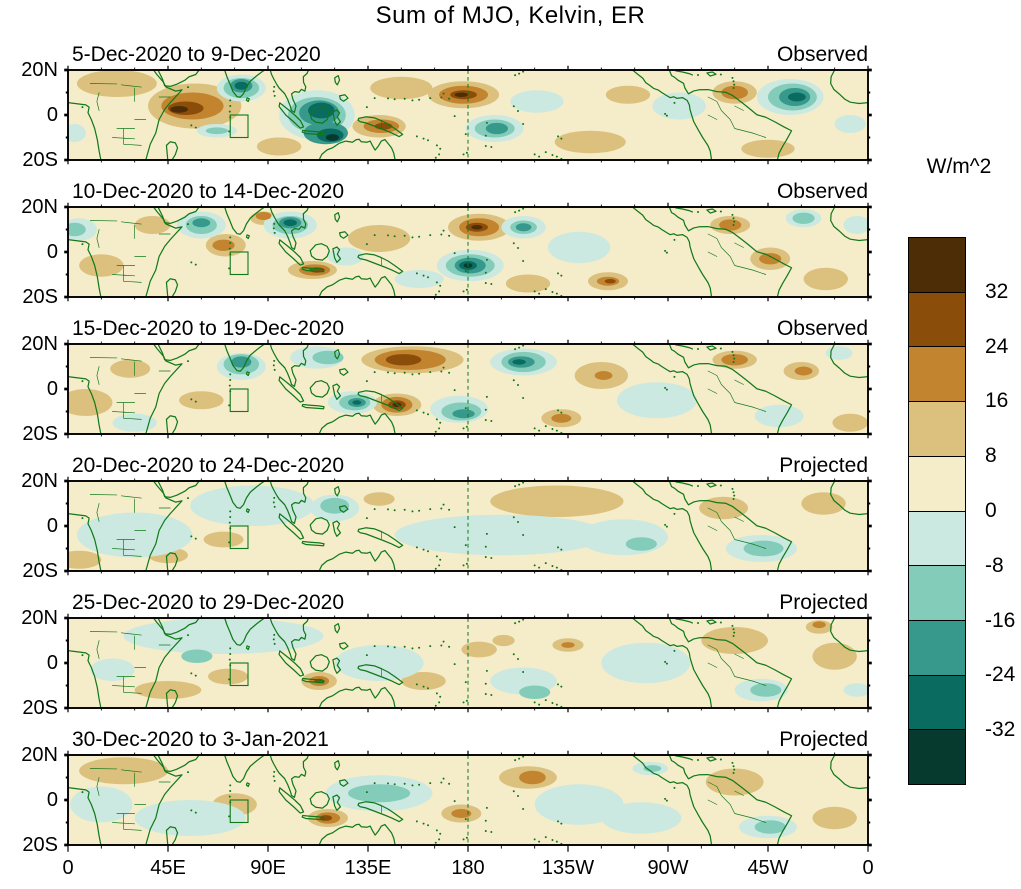 Image resolution: width=1021 pixels, height=889 pixels. I want to click on x-tick-label: 135E, so click(368, 868).